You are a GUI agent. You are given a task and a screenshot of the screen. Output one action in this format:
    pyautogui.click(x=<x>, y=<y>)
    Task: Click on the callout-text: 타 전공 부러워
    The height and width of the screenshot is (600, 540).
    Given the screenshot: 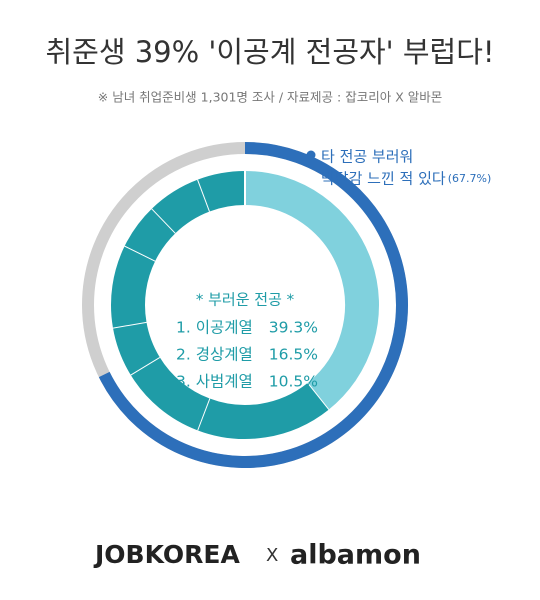 What is the action you would take?
    pyautogui.click(x=367, y=157)
    